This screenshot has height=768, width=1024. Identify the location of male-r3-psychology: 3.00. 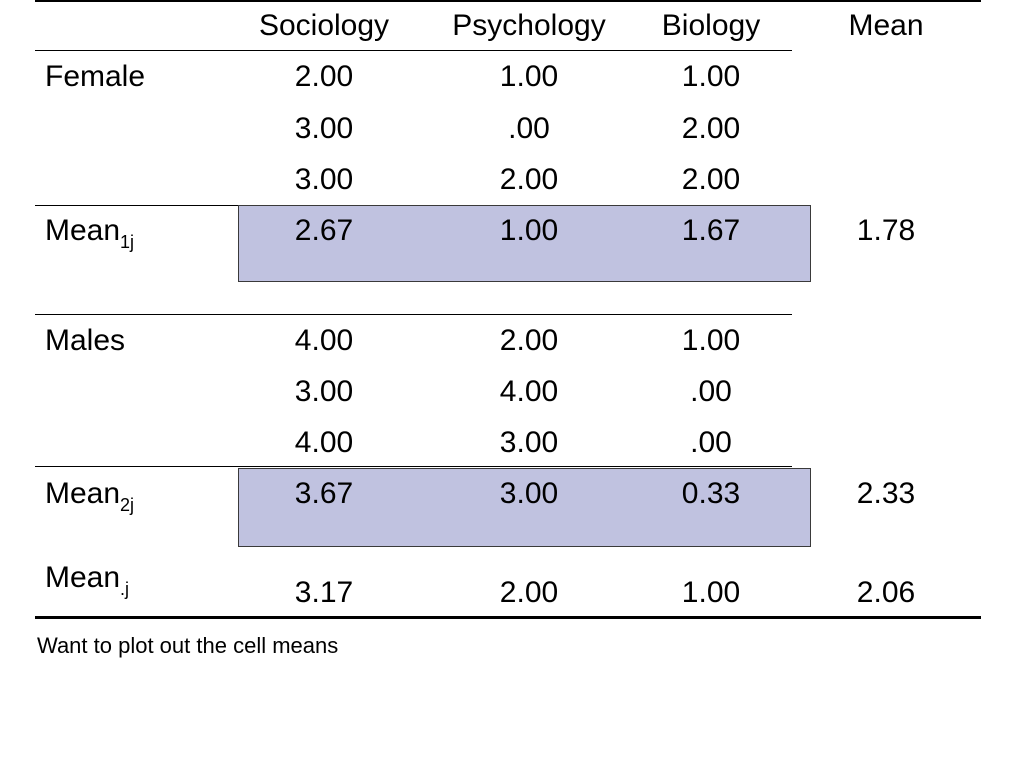
(529, 442).